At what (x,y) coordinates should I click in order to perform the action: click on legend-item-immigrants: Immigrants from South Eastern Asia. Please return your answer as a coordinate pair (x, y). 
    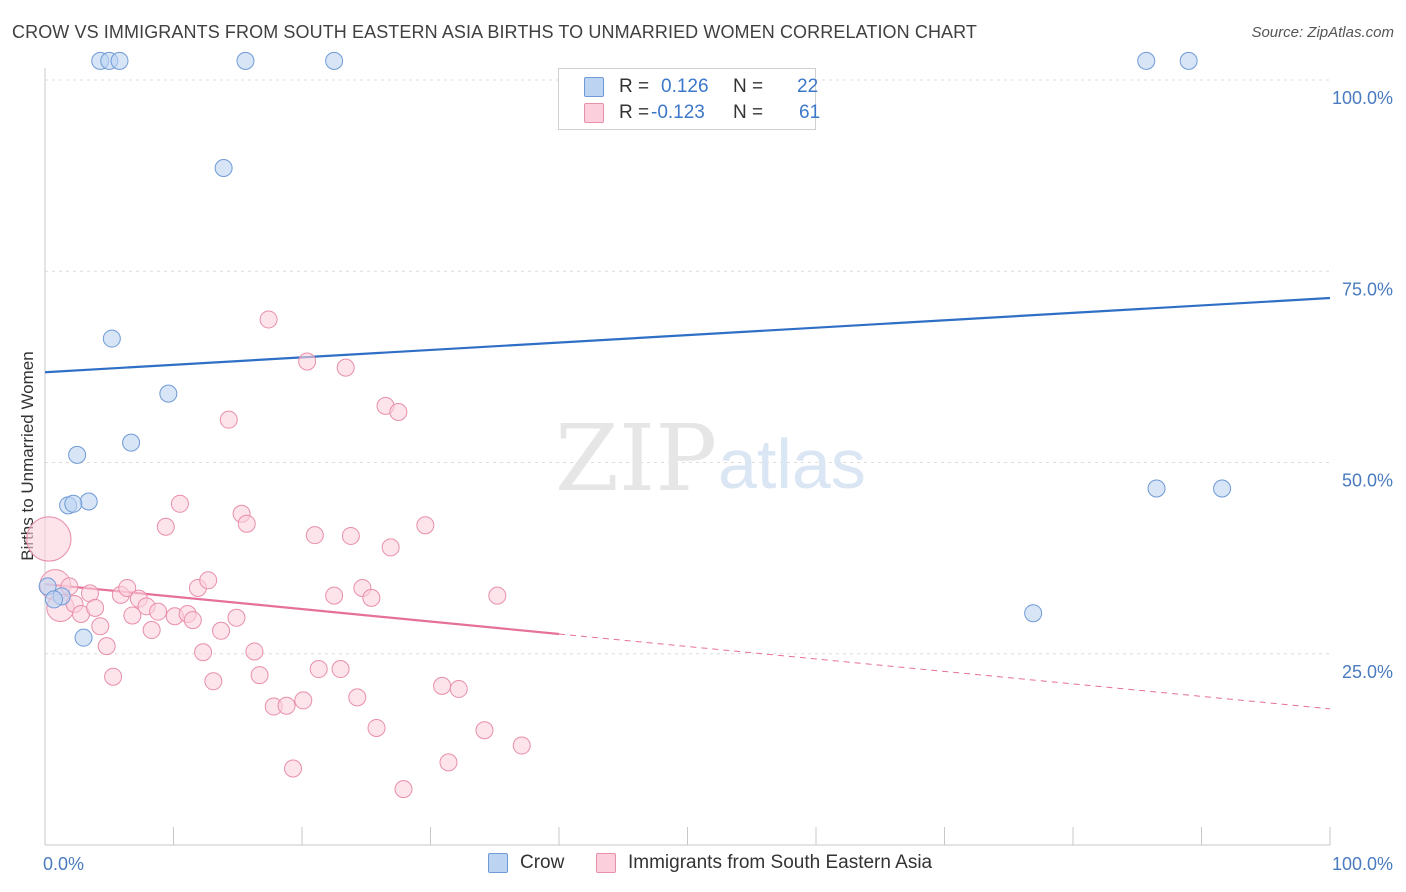
    Looking at the image, I should click on (764, 863).